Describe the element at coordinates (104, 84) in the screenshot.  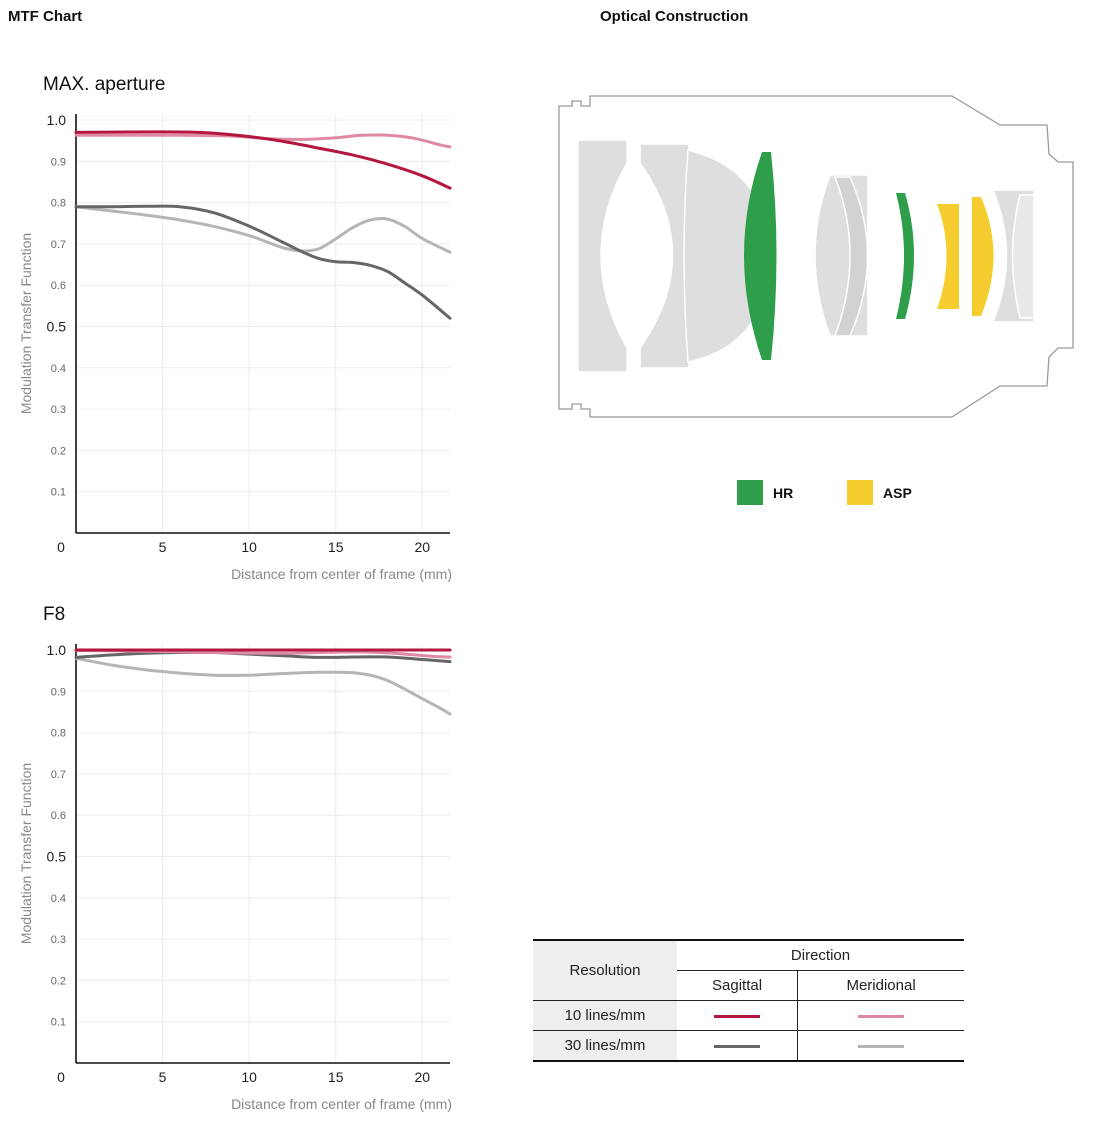
I see `chart-heading-max-aperture: MAX. aperture` at that location.